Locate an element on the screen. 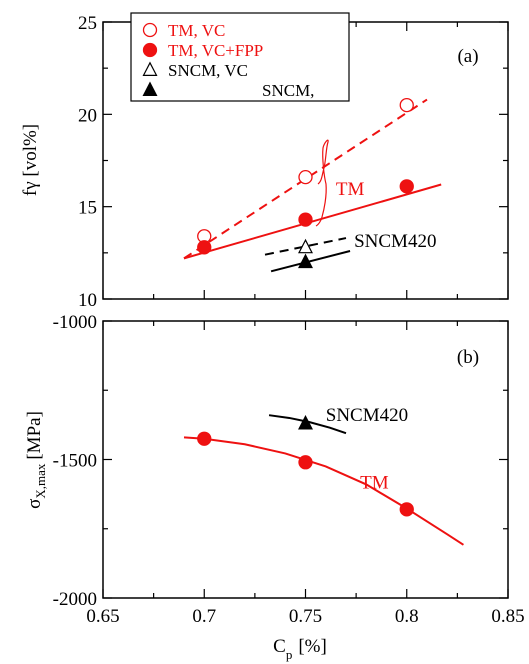 This screenshot has height=664, width=529. x-axis-label-main: C is located at coordinates (279, 646).